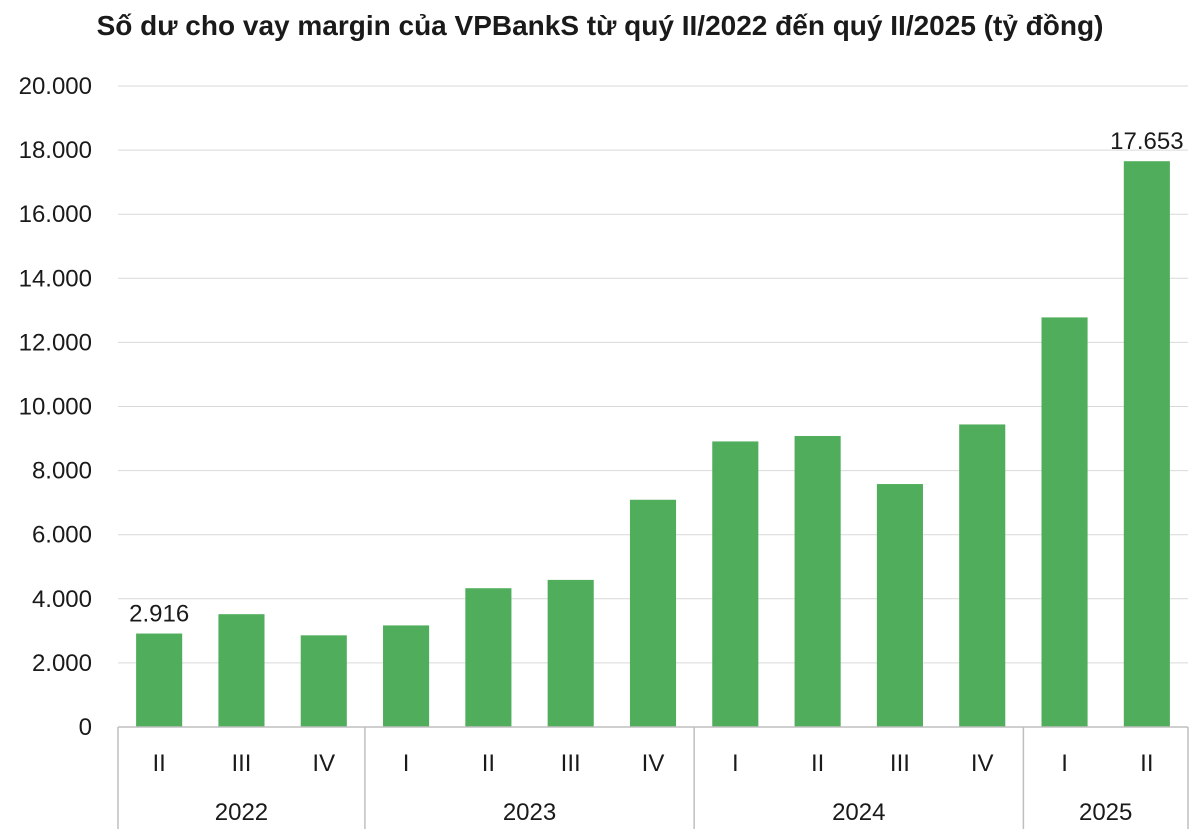 The image size is (1200, 837). What do you see at coordinates (55, 342) in the screenshot?
I see `y-tick-label: 12.000` at bounding box center [55, 342].